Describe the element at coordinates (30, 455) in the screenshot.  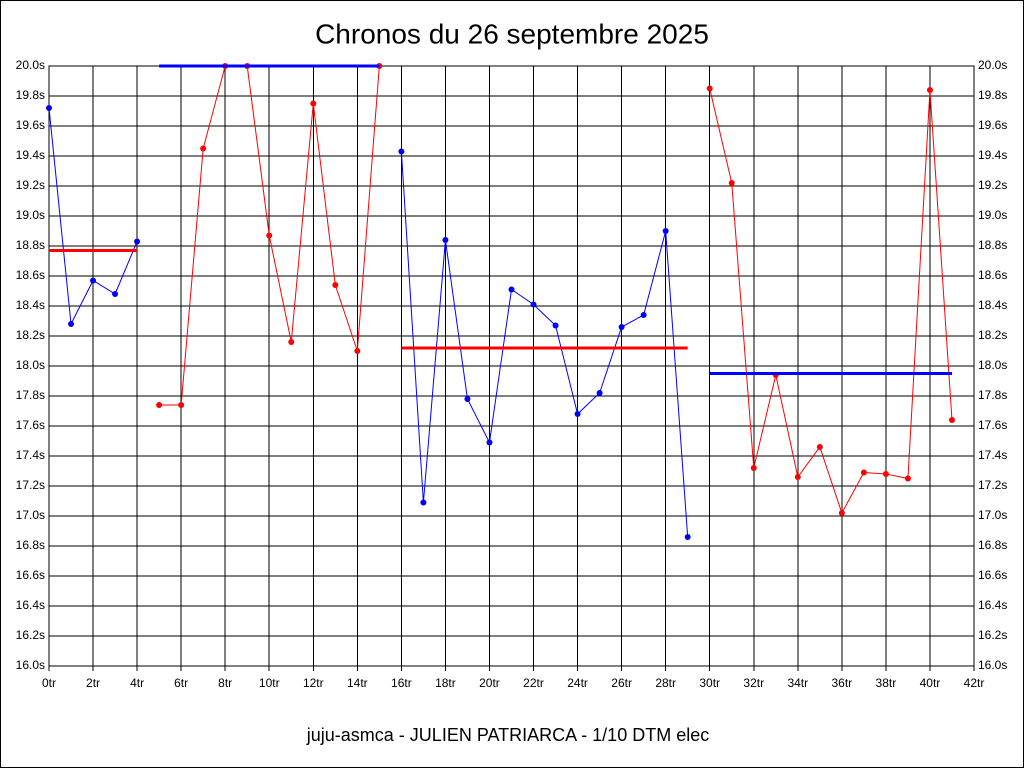
I see `y-tick-label: 17.4s` at that location.